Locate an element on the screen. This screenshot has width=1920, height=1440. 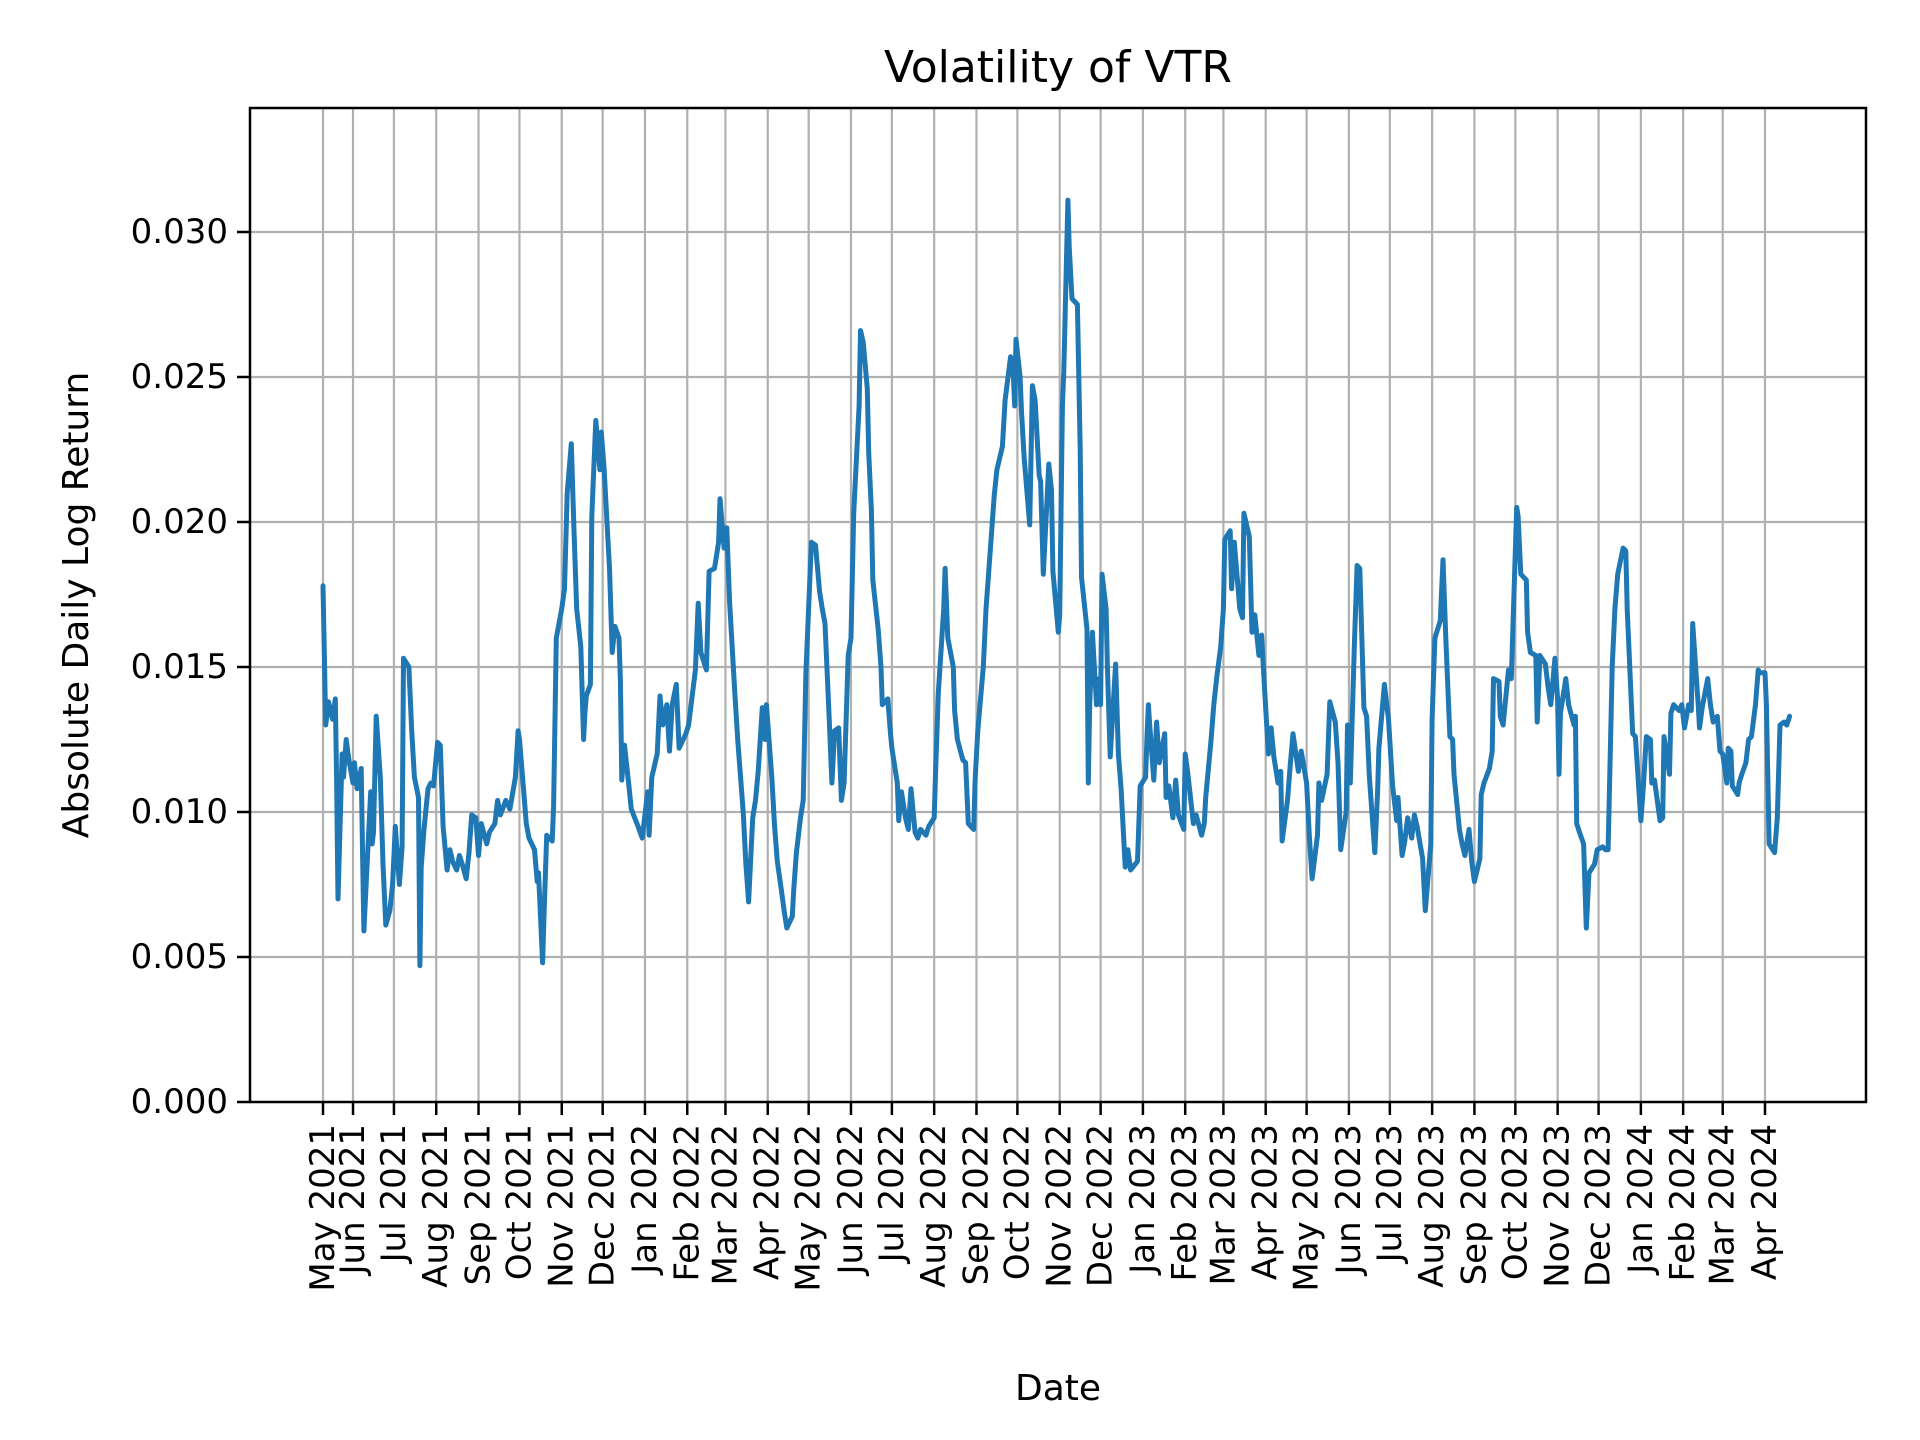
x-tick-label: Jan 2024 is located at coordinates (1641, 1200).